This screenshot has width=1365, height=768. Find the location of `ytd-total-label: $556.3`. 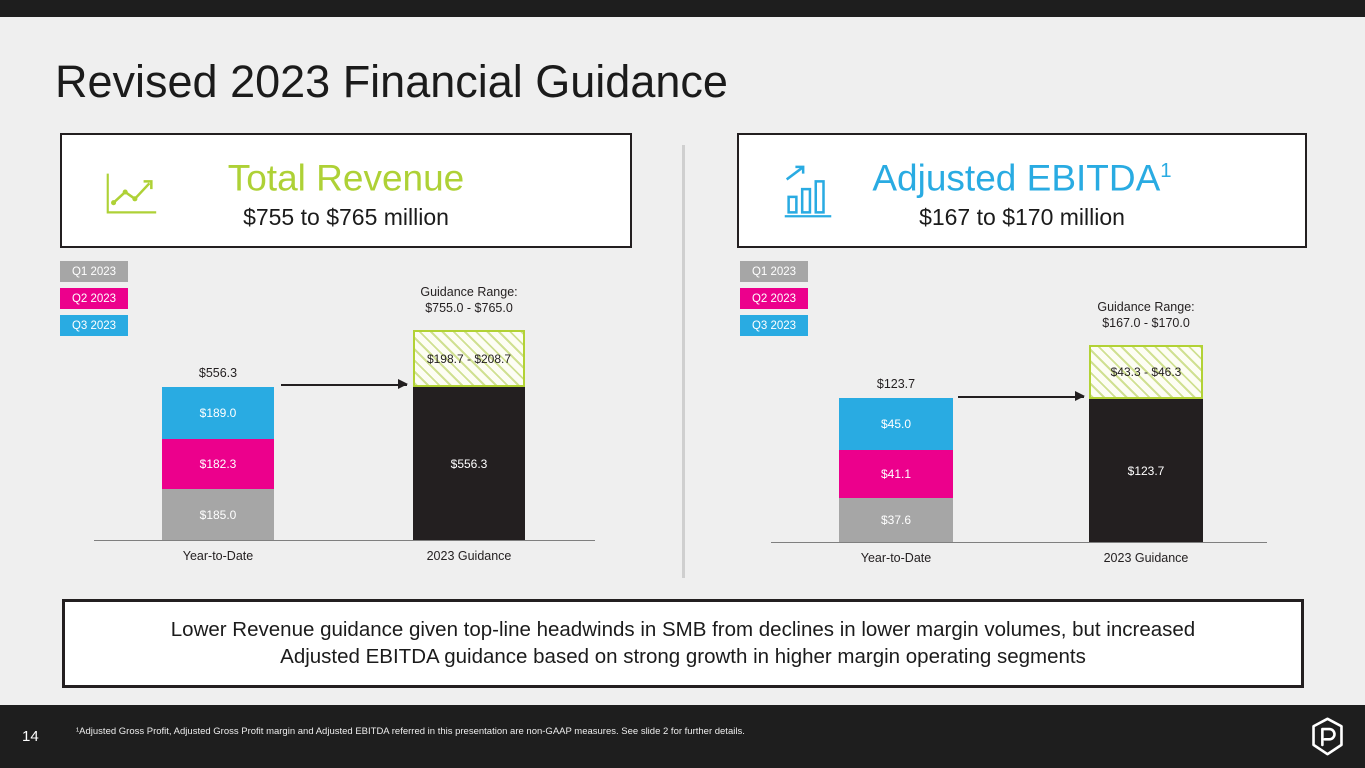

ytd-total-label: $556.3 is located at coordinates (218, 373).